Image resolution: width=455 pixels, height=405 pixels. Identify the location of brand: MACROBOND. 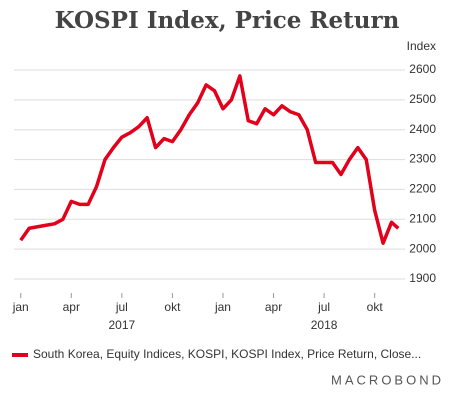
(387, 379).